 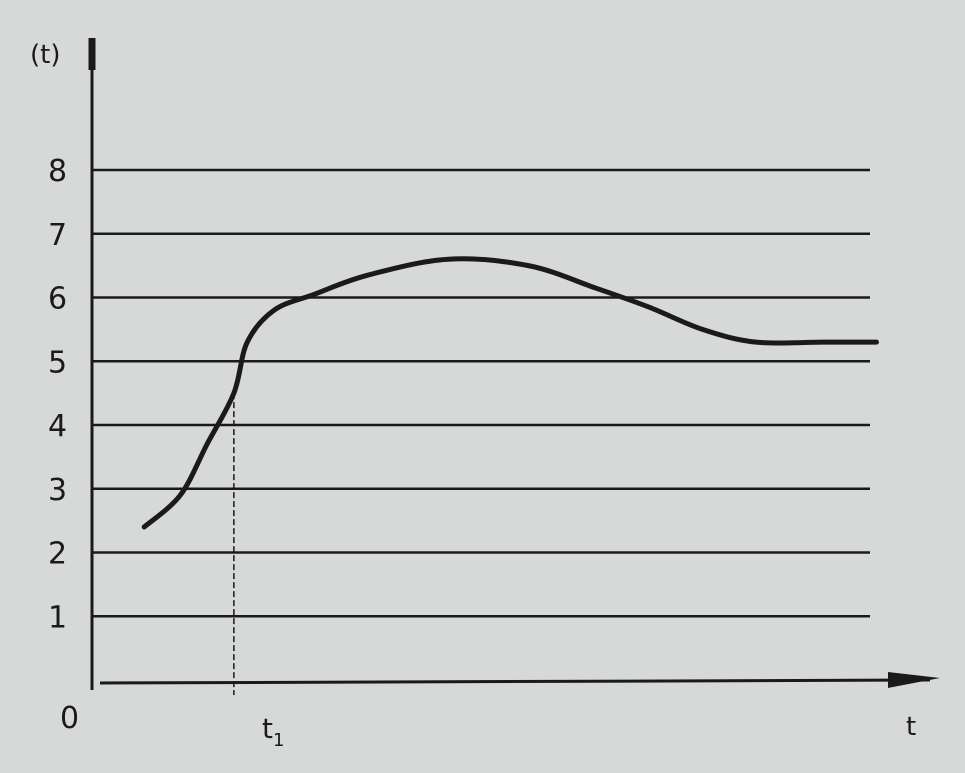 What do you see at coordinates (57, 426) in the screenshot?
I see `y-tick-label-4: 4` at bounding box center [57, 426].